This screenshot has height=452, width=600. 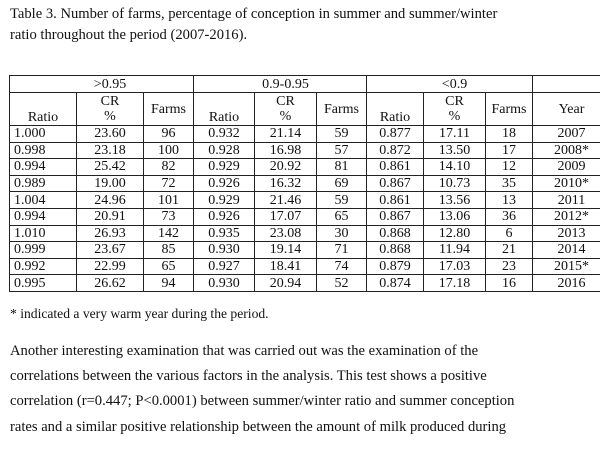 What do you see at coordinates (285, 183) in the screenshot?
I see `table-cell: 16.32` at bounding box center [285, 183].